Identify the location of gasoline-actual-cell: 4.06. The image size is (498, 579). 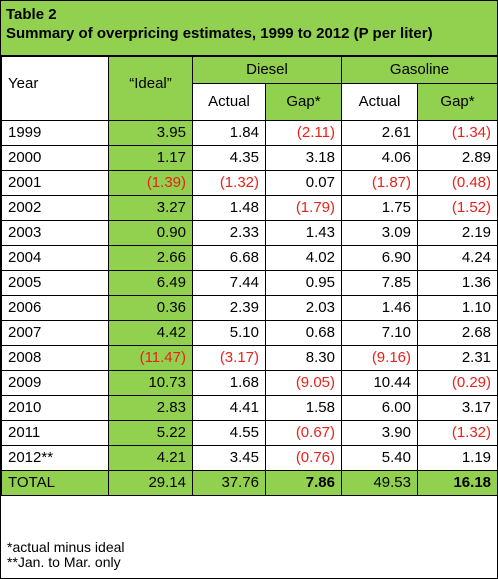
(379, 158).